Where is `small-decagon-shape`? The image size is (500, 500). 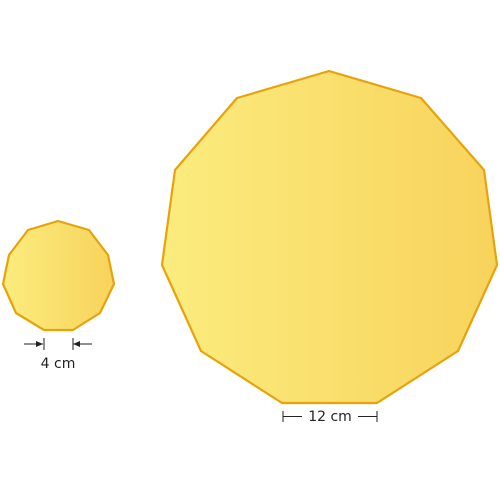 small-decagon-shape is located at coordinates (58, 275).